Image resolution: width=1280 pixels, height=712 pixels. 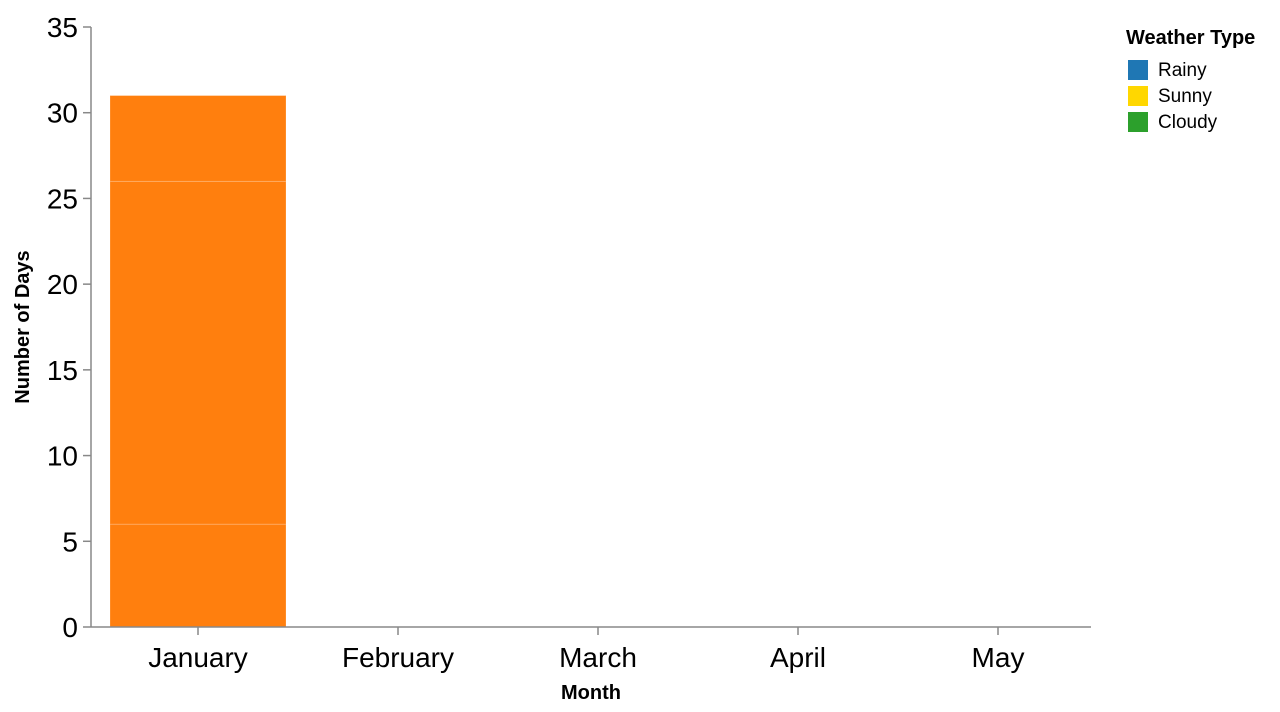 What do you see at coordinates (1185, 96) in the screenshot?
I see `legend-label-sunny: Sunny` at bounding box center [1185, 96].